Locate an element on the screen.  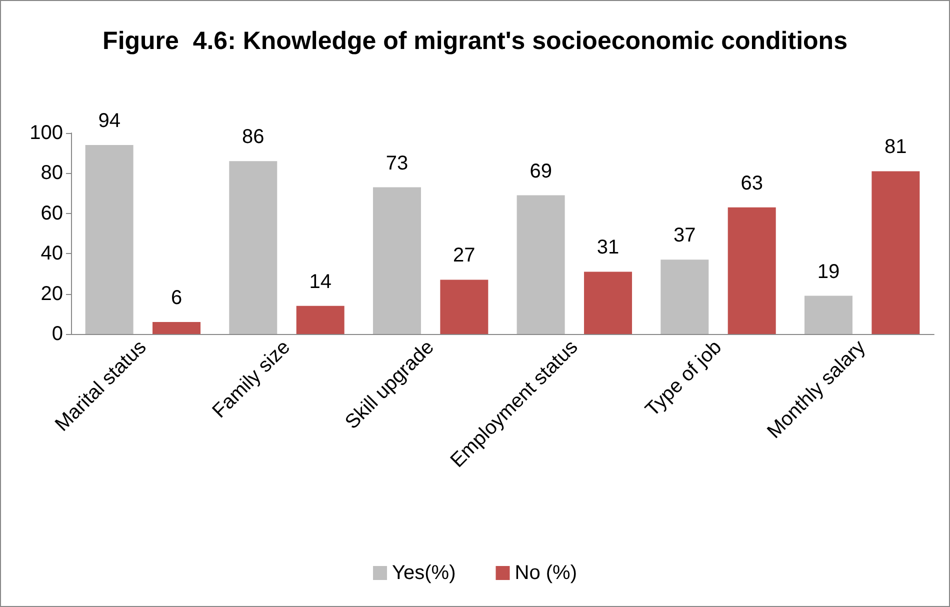
data-label: 31 is located at coordinates (608, 247).